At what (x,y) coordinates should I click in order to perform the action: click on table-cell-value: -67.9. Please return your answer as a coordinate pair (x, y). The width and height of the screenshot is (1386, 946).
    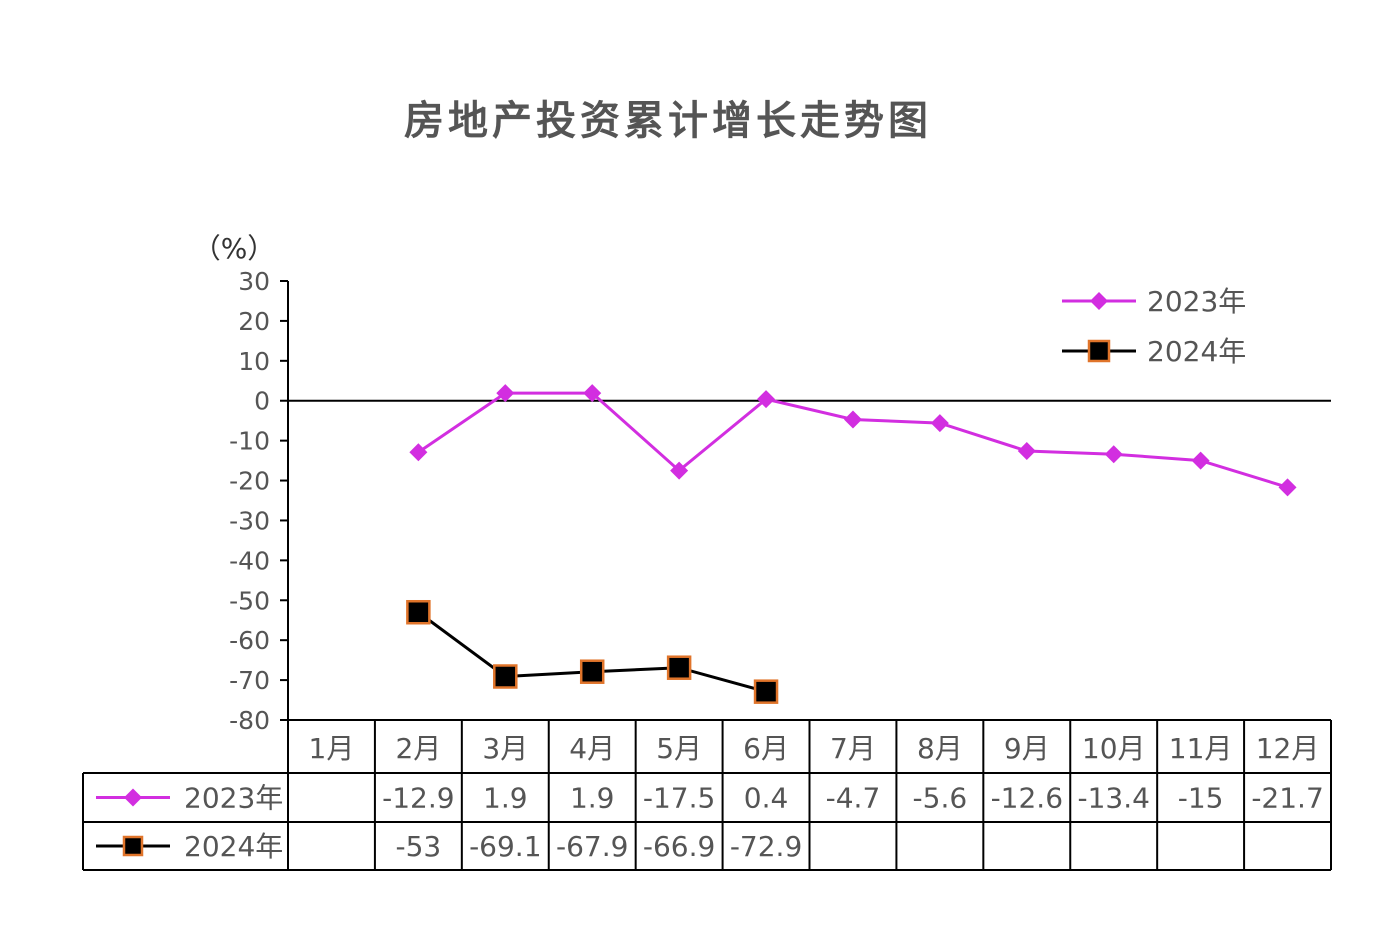
    Looking at the image, I should click on (592, 846).